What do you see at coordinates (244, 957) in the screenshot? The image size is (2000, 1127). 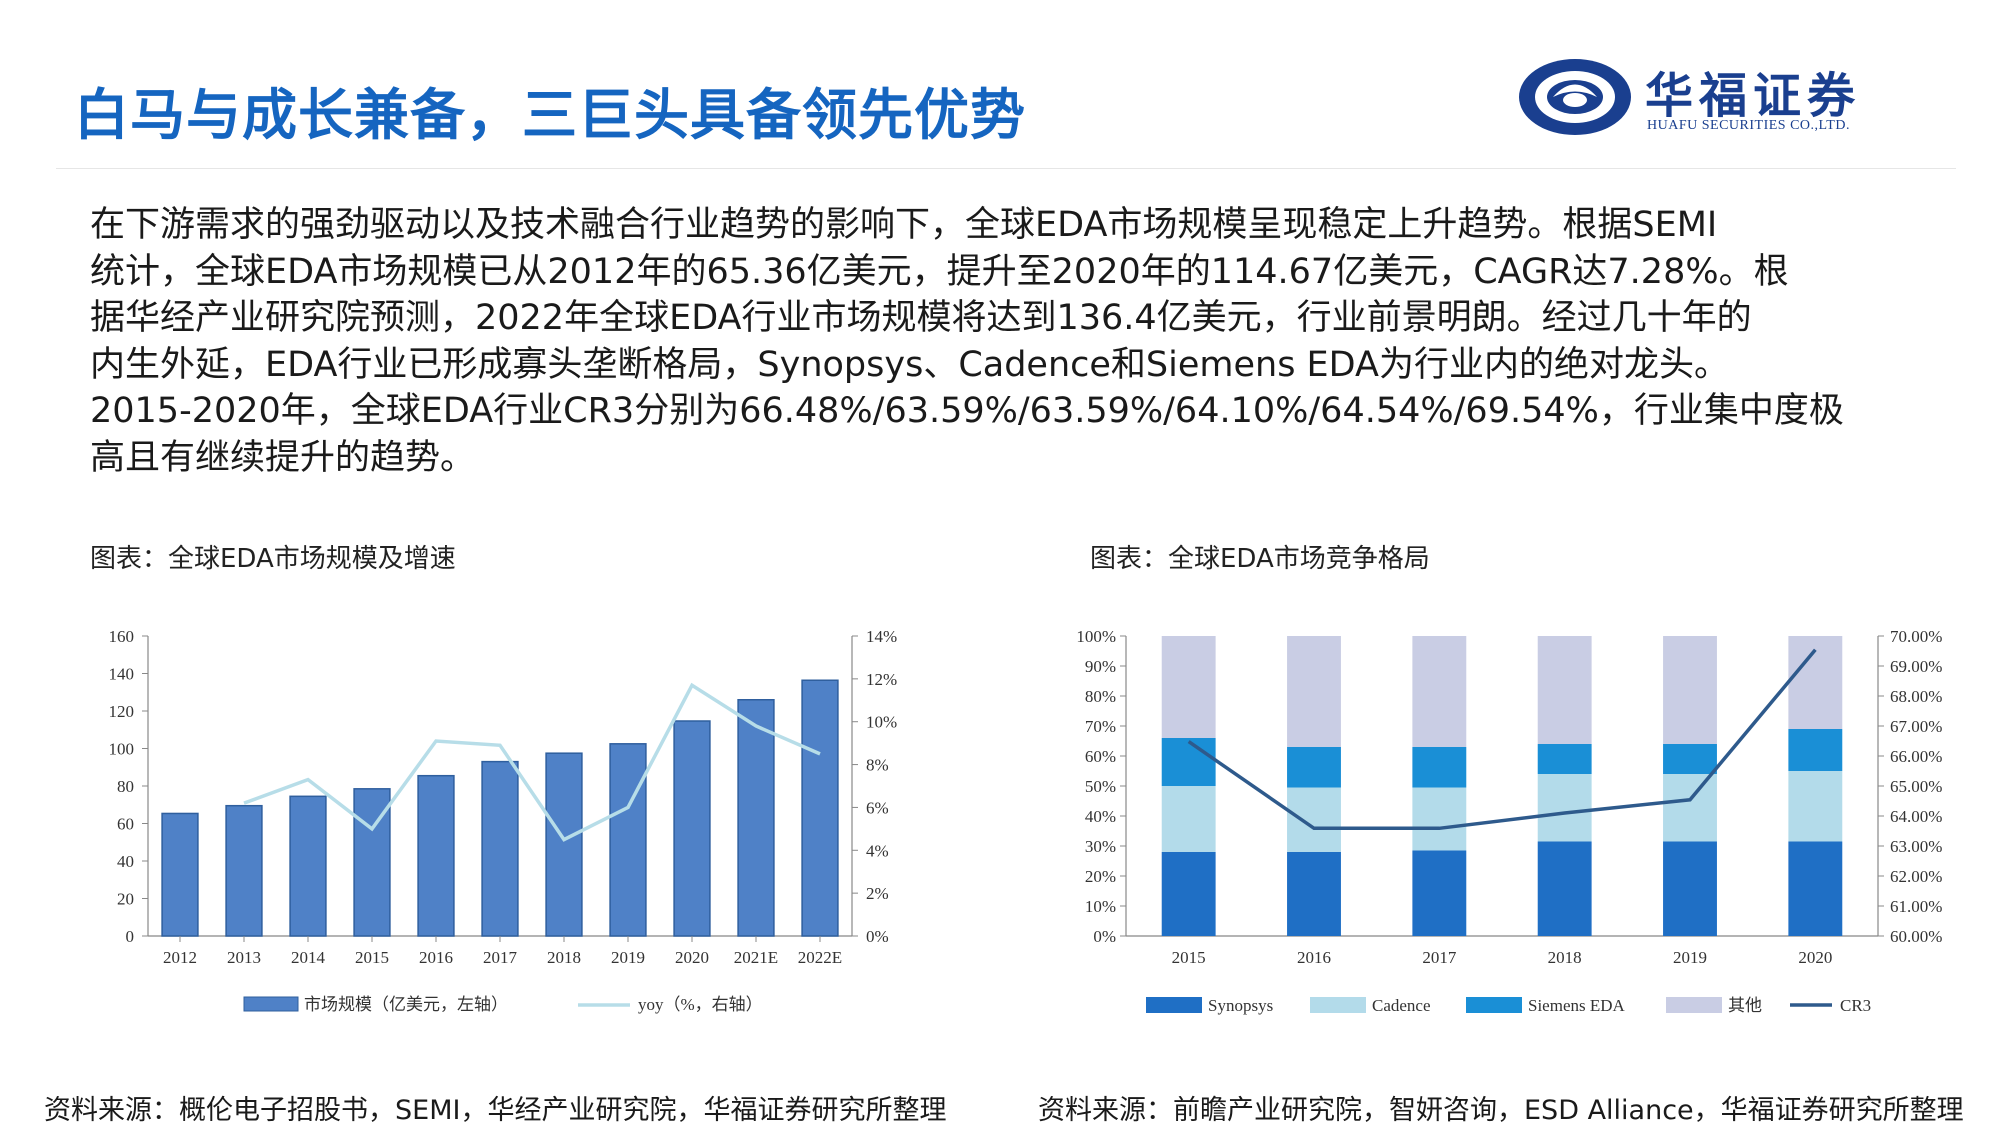 I see `x-tick-label: 2013` at bounding box center [244, 957].